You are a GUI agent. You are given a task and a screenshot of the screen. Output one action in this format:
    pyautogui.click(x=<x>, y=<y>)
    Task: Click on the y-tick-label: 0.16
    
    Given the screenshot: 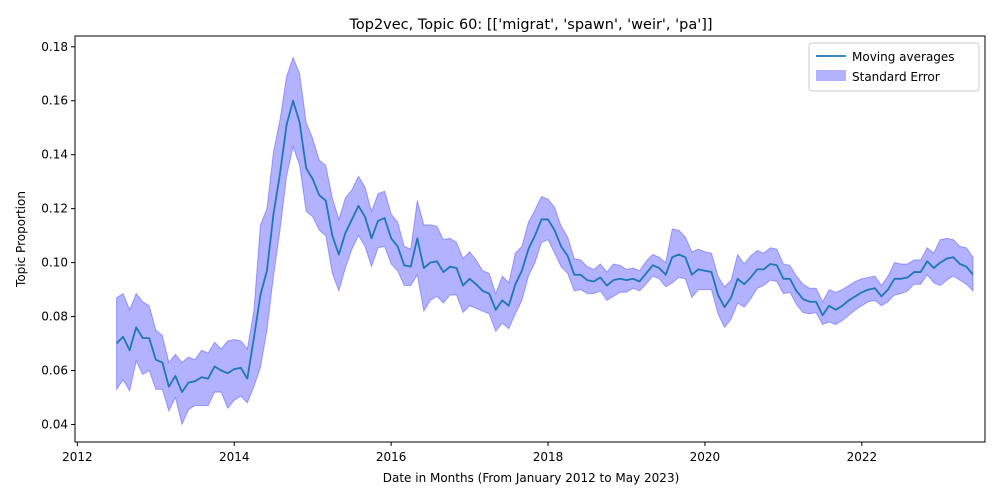 What is the action you would take?
    pyautogui.click(x=54, y=101)
    